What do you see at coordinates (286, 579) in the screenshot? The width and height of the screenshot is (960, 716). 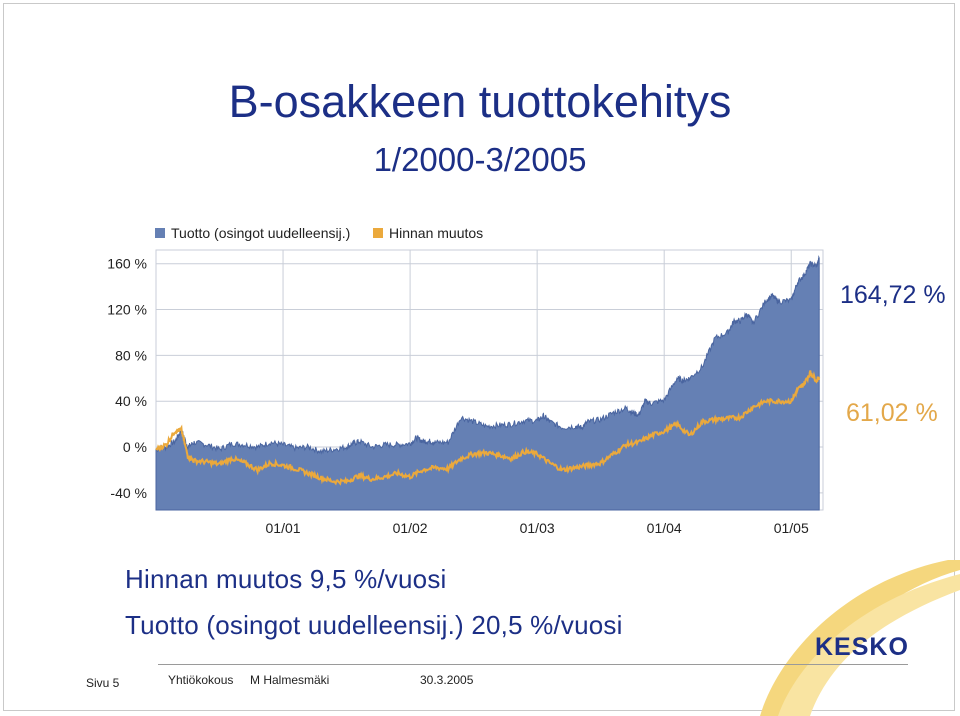 I see `price-change-stat: Hinnan muutos 9,5 %/vuosi` at bounding box center [286, 579].